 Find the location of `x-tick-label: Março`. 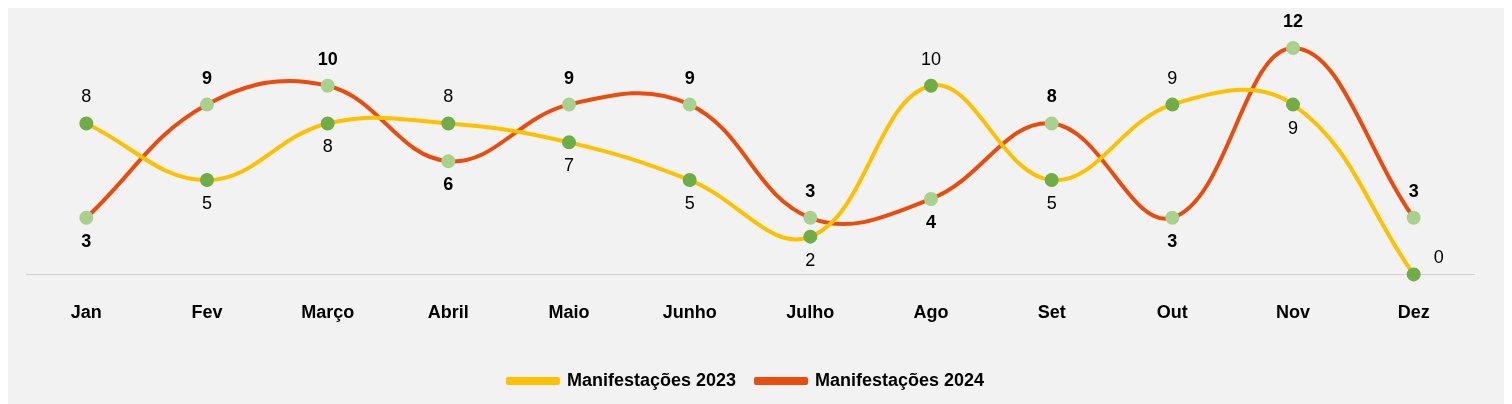

x-tick-label: Março is located at coordinates (328, 312).